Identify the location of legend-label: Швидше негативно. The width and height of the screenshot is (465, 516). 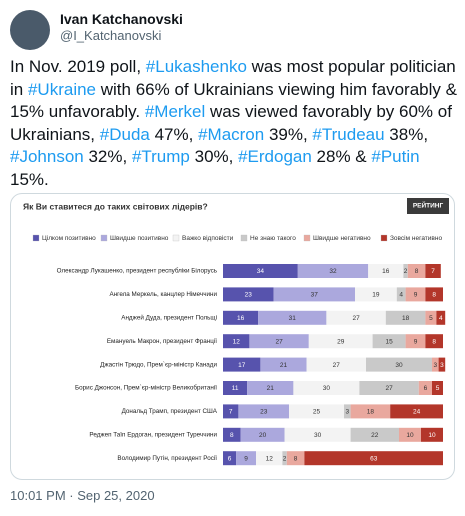
(342, 238).